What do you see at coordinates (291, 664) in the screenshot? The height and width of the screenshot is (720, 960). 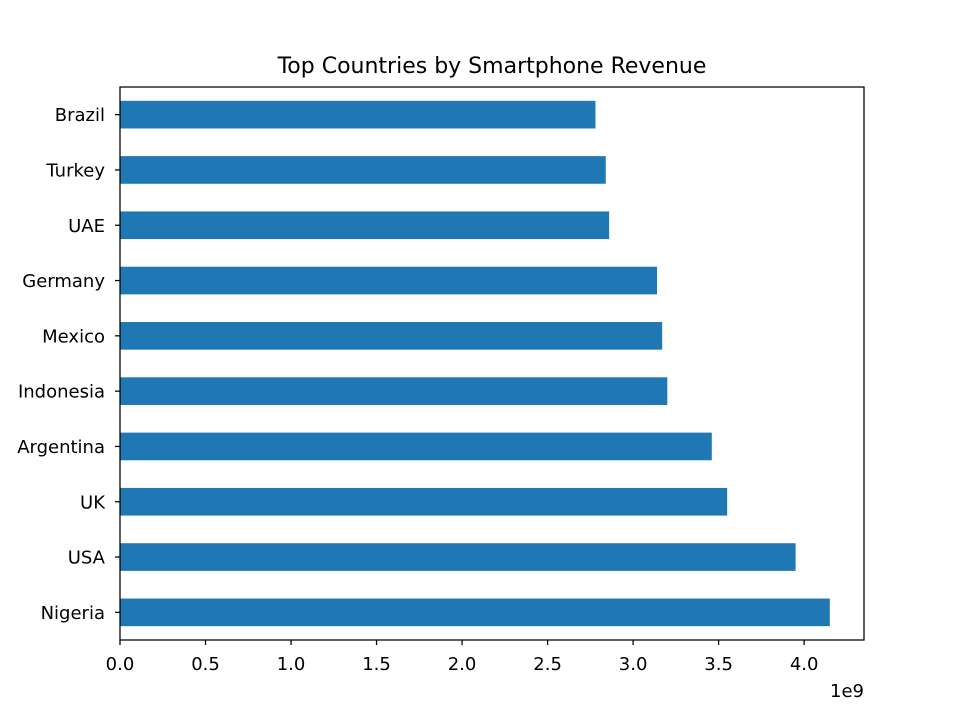 I see `x-tick-label: 1.0` at bounding box center [291, 664].